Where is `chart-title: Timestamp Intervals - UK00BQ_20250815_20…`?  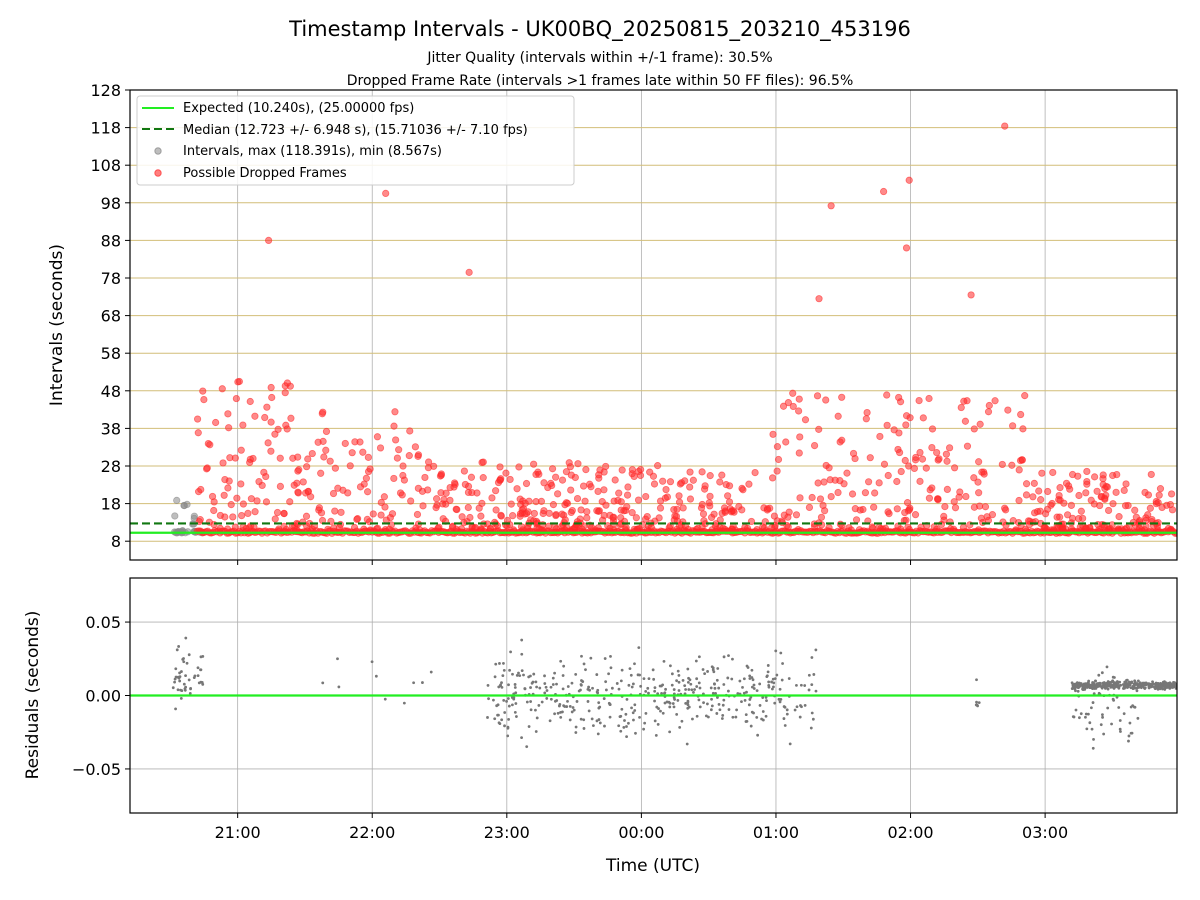 chart-title: Timestamp Intervals - UK00BQ_20250815_20… is located at coordinates (599, 29).